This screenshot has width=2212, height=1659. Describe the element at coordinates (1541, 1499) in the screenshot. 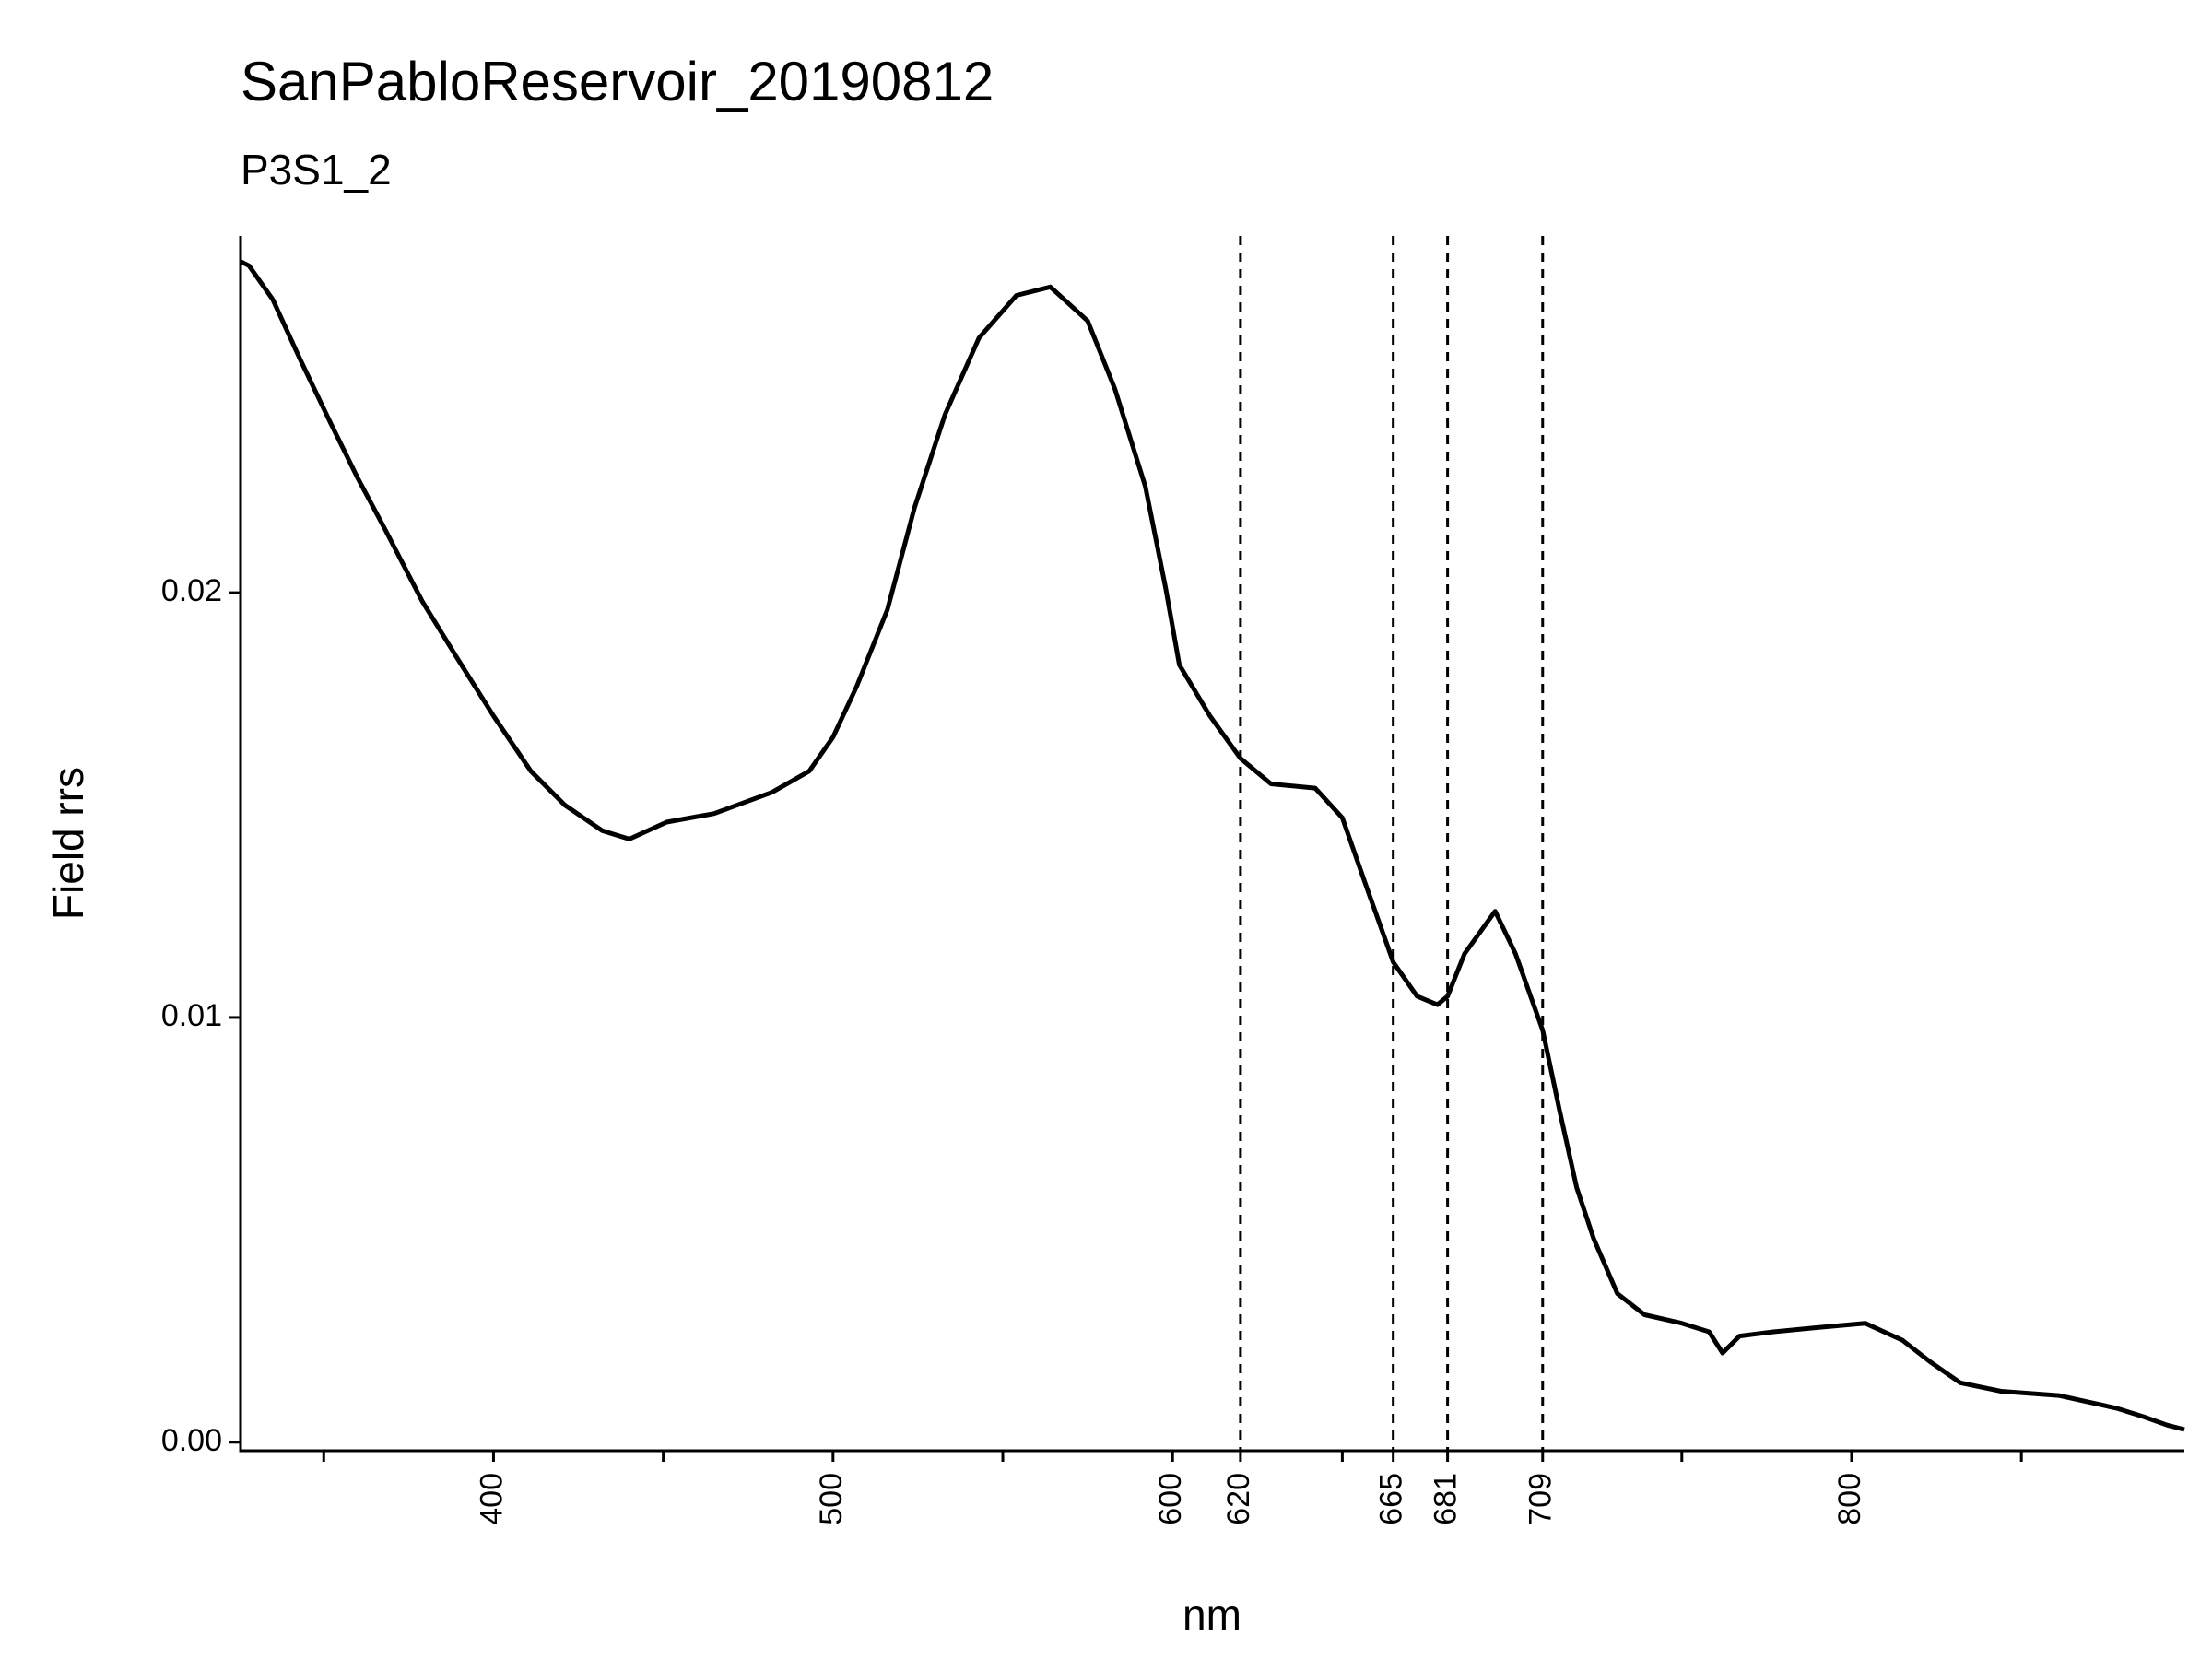

I see `x-tick-label: 709` at that location.